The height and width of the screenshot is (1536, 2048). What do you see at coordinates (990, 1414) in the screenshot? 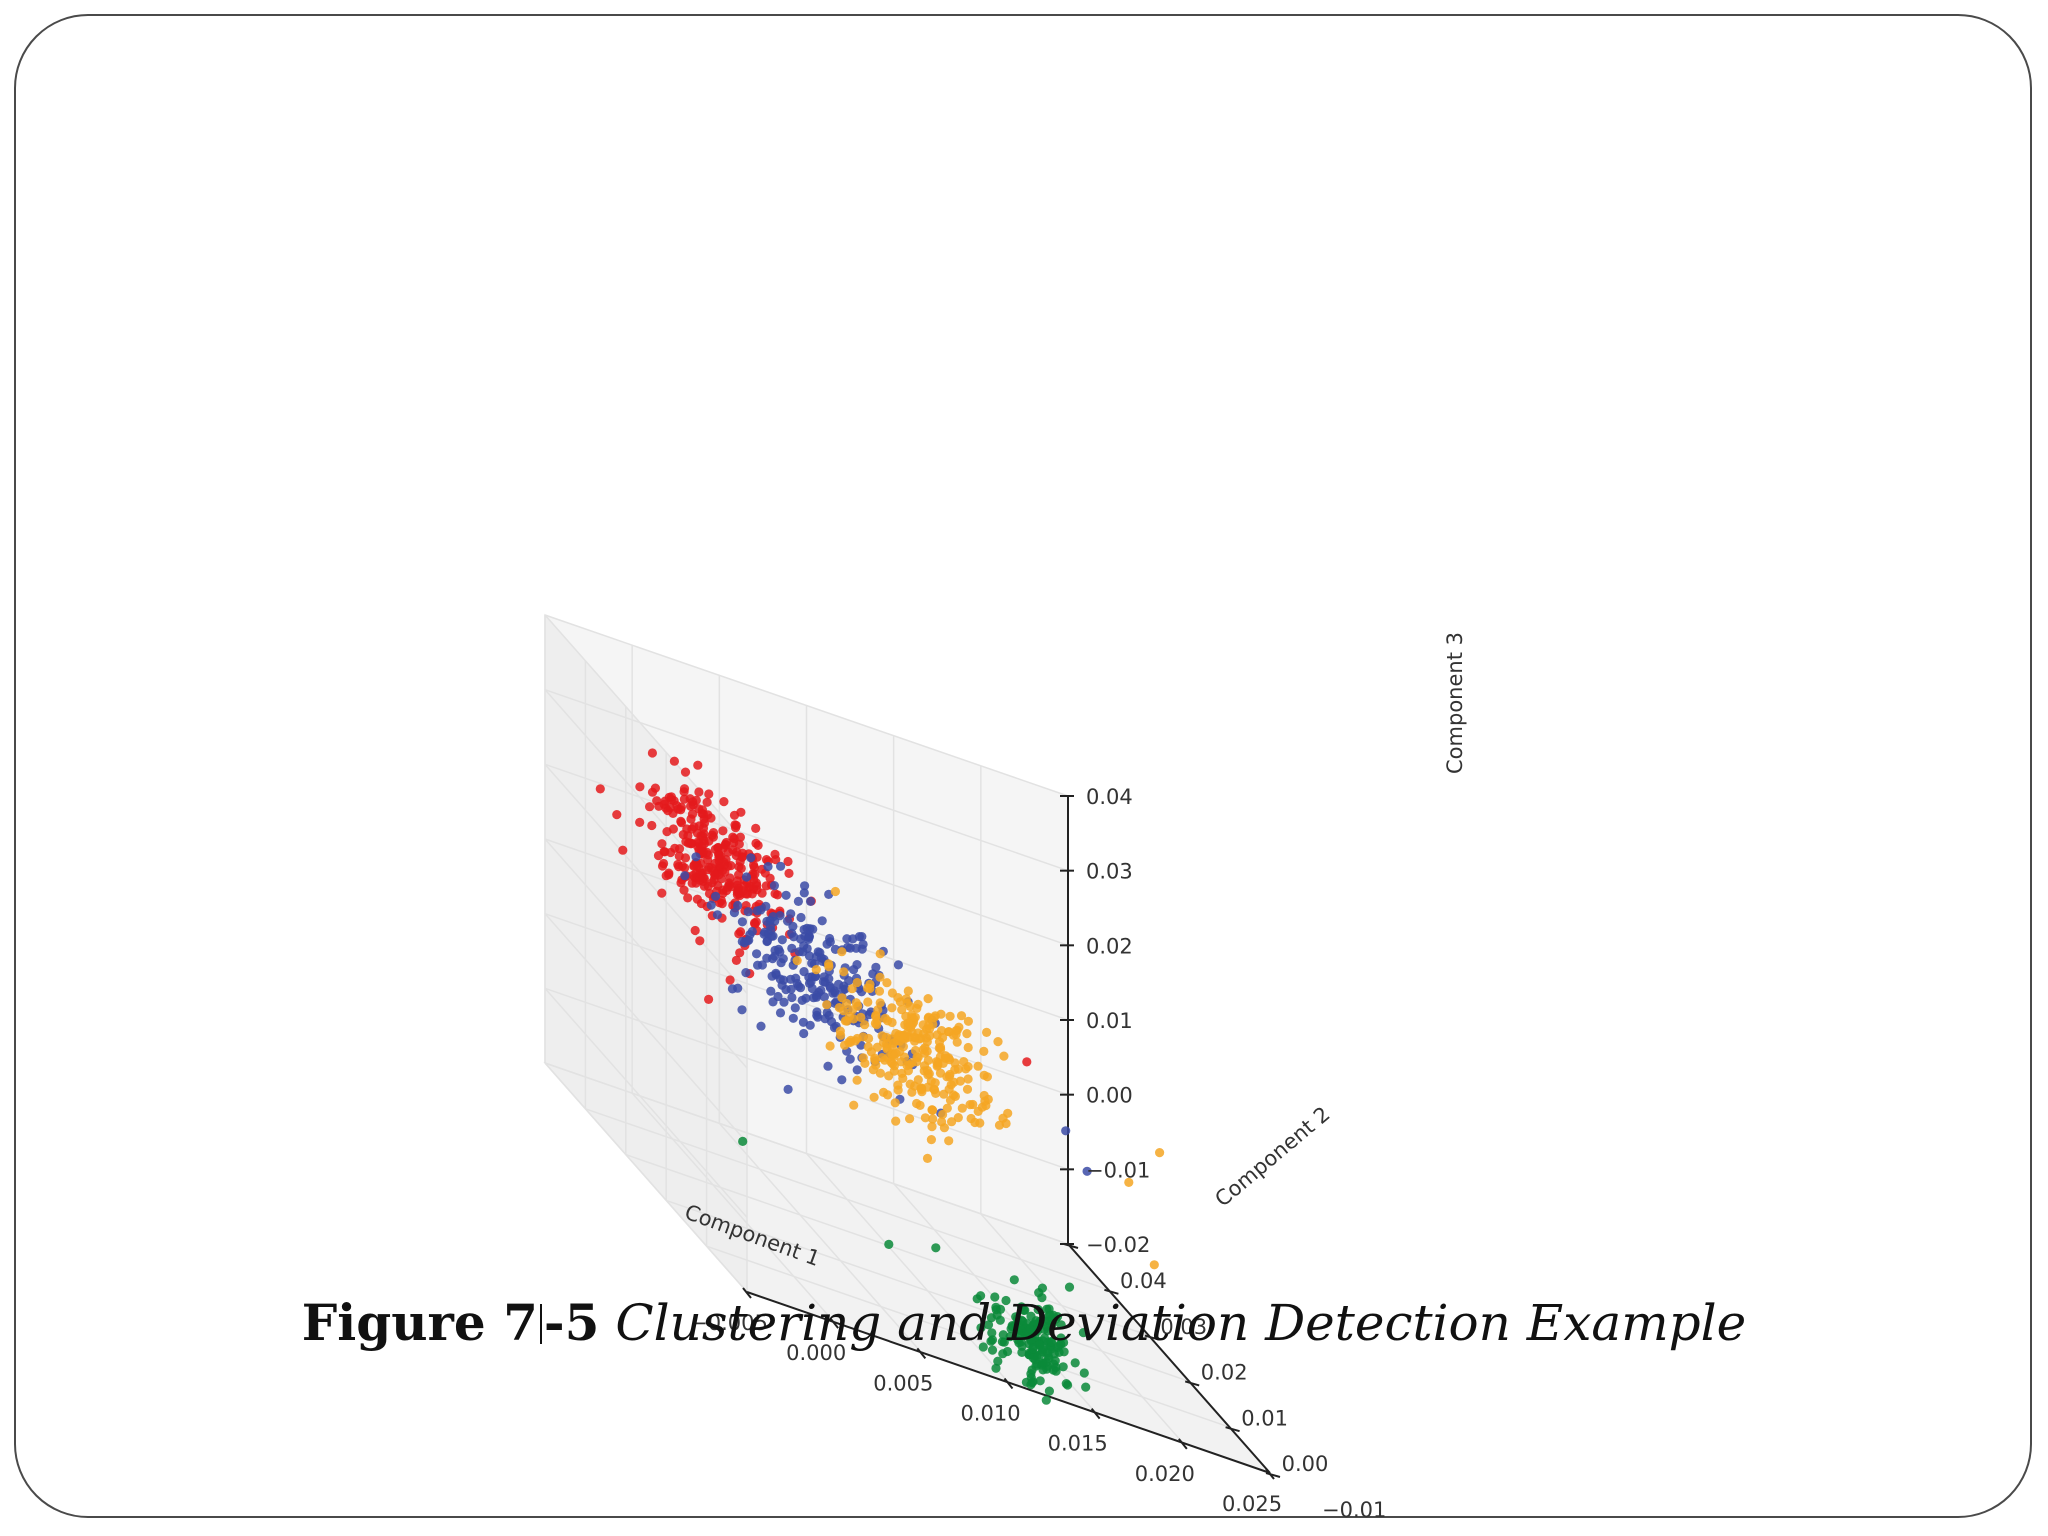
I see `x-tick-label: 0.010` at bounding box center [990, 1414].